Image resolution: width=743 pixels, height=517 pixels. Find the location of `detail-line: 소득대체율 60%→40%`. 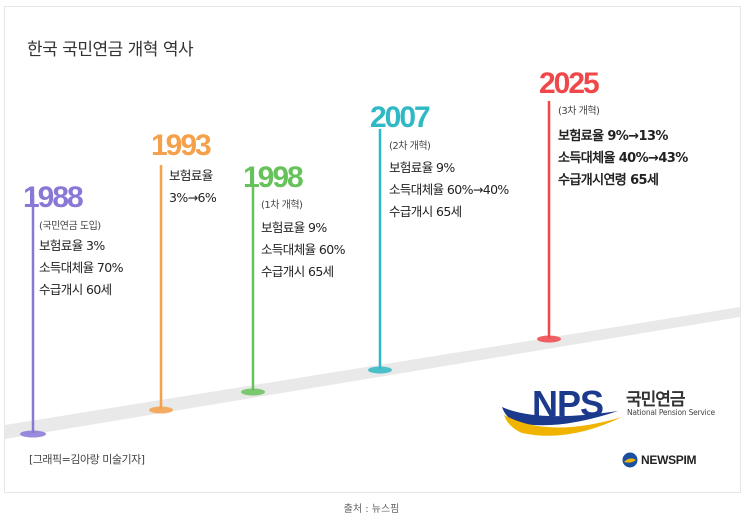

detail-line: 소득대체율 60%→40% is located at coordinates (449, 189).